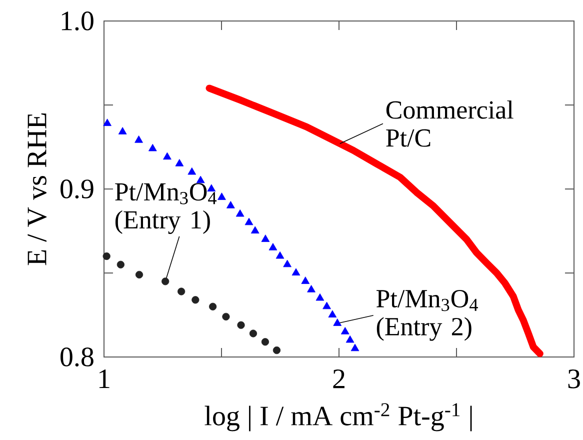  I want to click on series-label: Commercial Pt/C, so click(450, 123).